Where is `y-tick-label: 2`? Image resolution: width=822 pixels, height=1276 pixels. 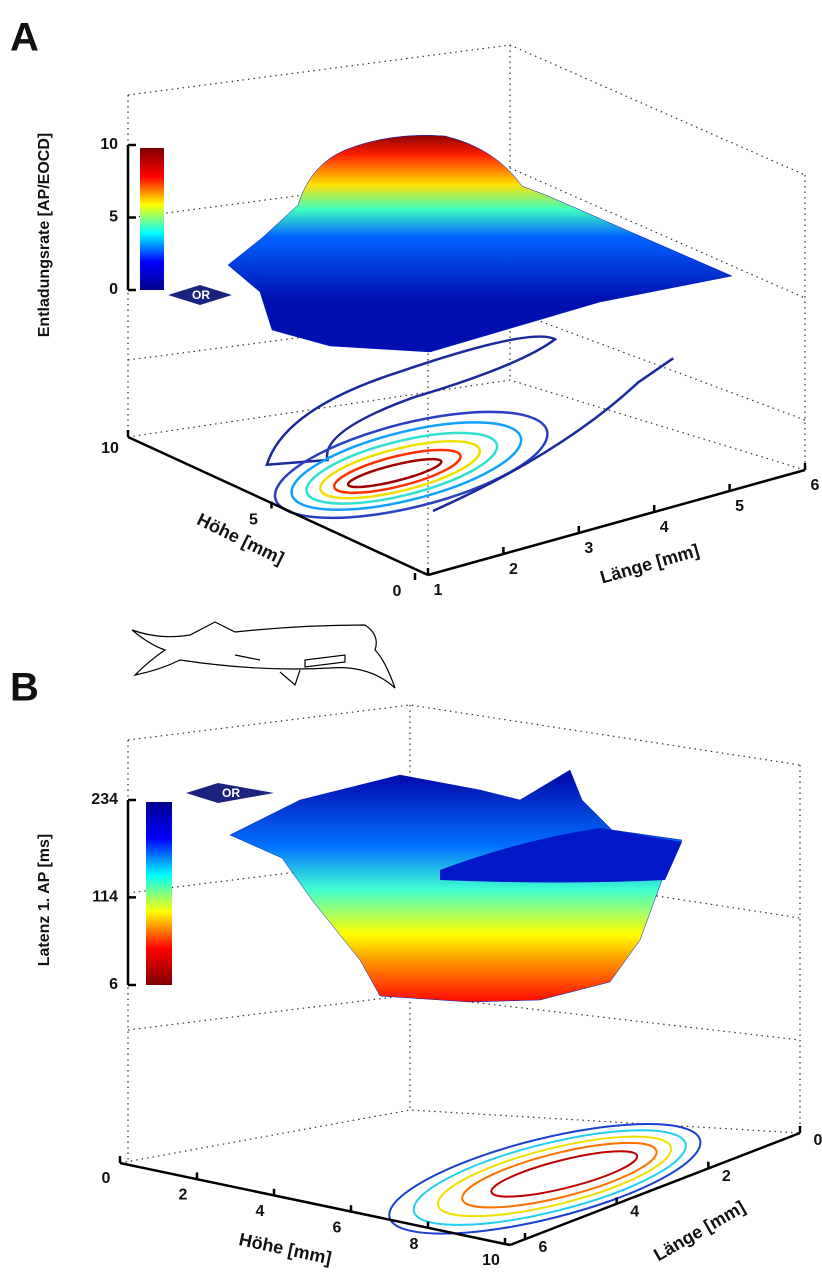
y-tick-label: 2 is located at coordinates (183, 1195).